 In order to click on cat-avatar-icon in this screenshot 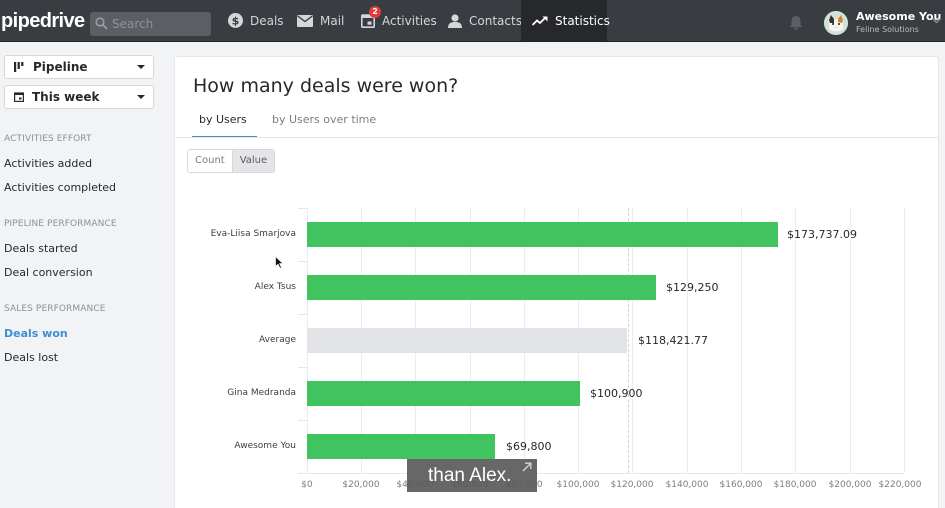, I will do `click(836, 23)`.